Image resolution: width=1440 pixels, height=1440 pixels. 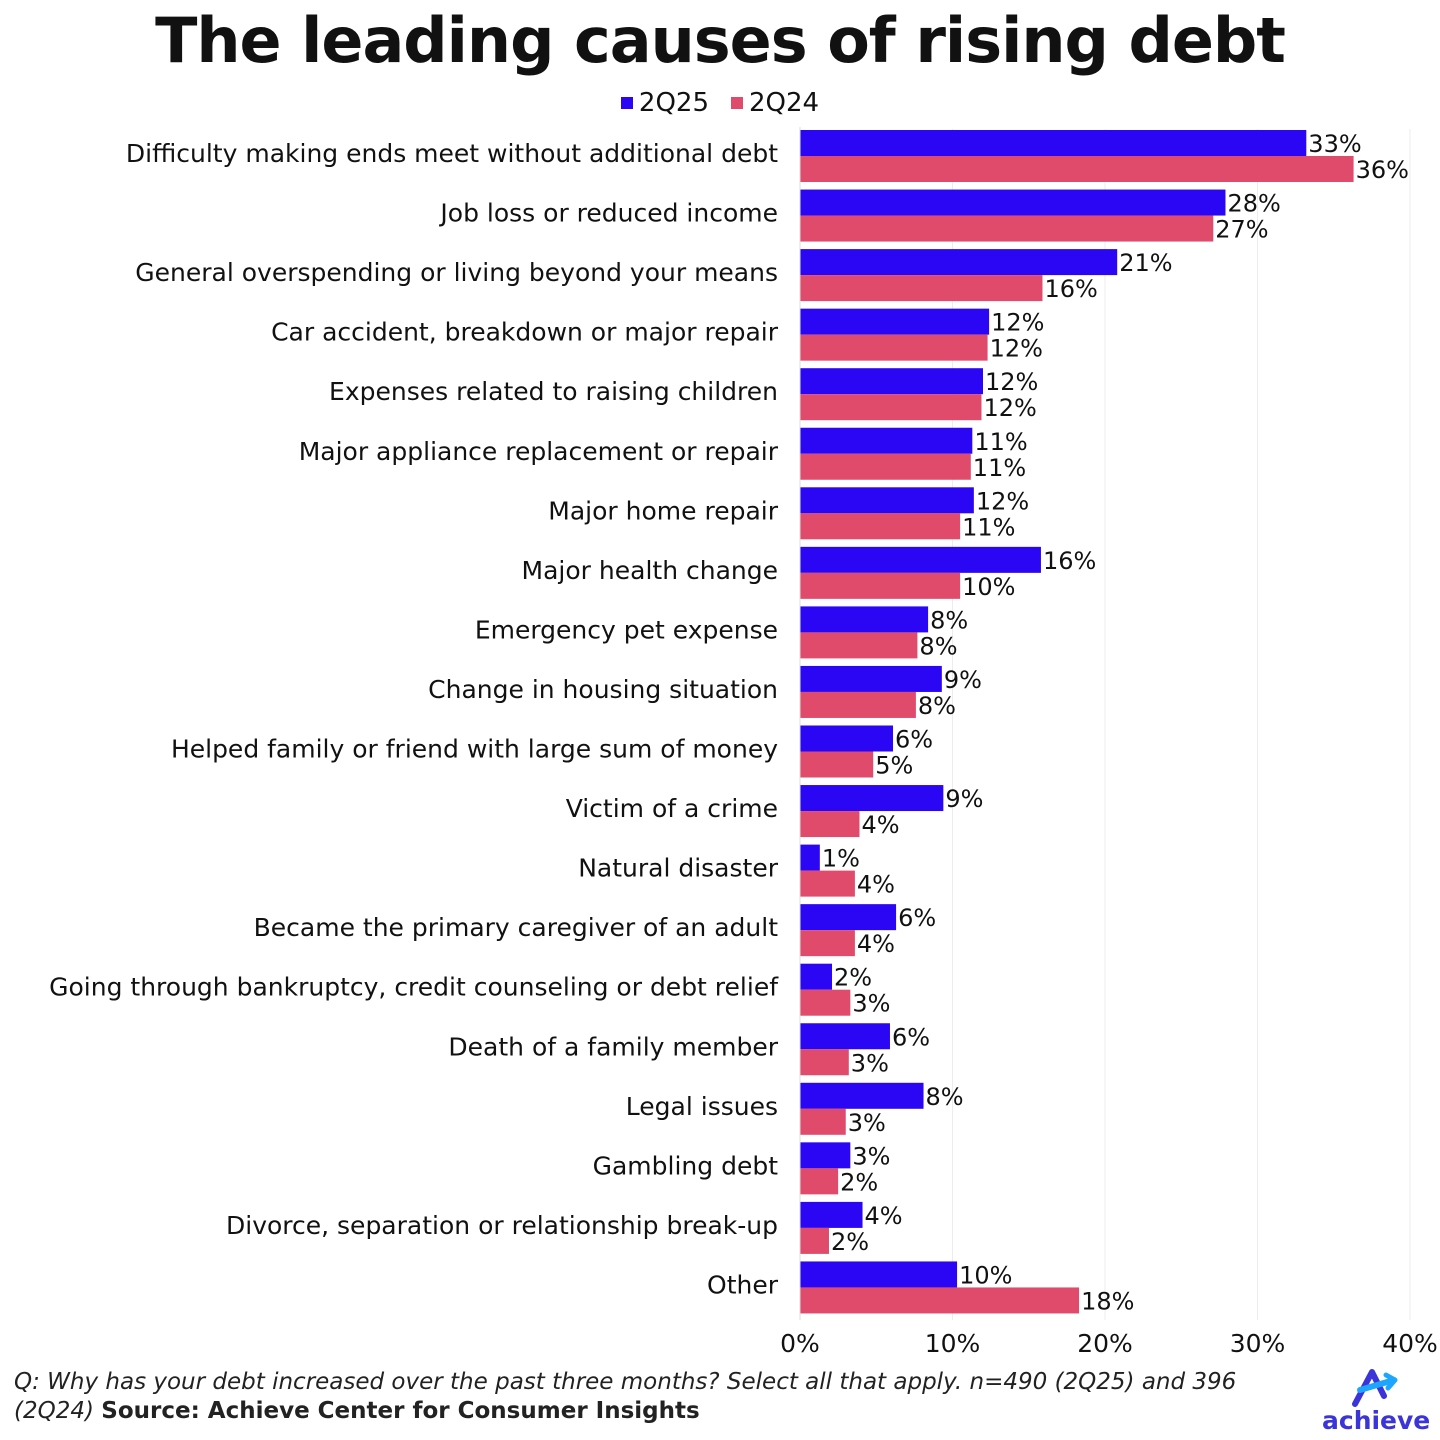 What do you see at coordinates (678, 868) in the screenshot?
I see `category-label: Natural disaster` at bounding box center [678, 868].